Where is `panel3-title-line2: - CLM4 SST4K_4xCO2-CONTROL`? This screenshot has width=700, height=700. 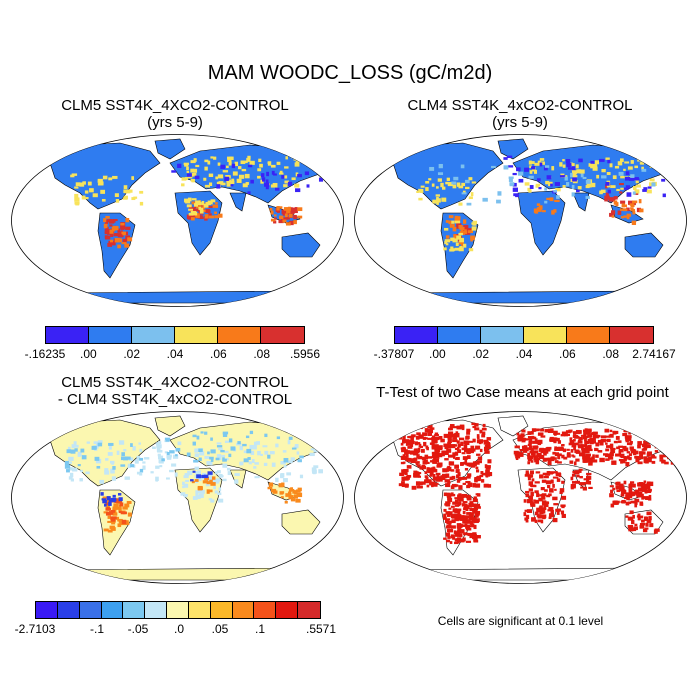
panel3-title-line2: - CLM4 SST4K_4xCO2-CONTROL is located at coordinates (175, 399).